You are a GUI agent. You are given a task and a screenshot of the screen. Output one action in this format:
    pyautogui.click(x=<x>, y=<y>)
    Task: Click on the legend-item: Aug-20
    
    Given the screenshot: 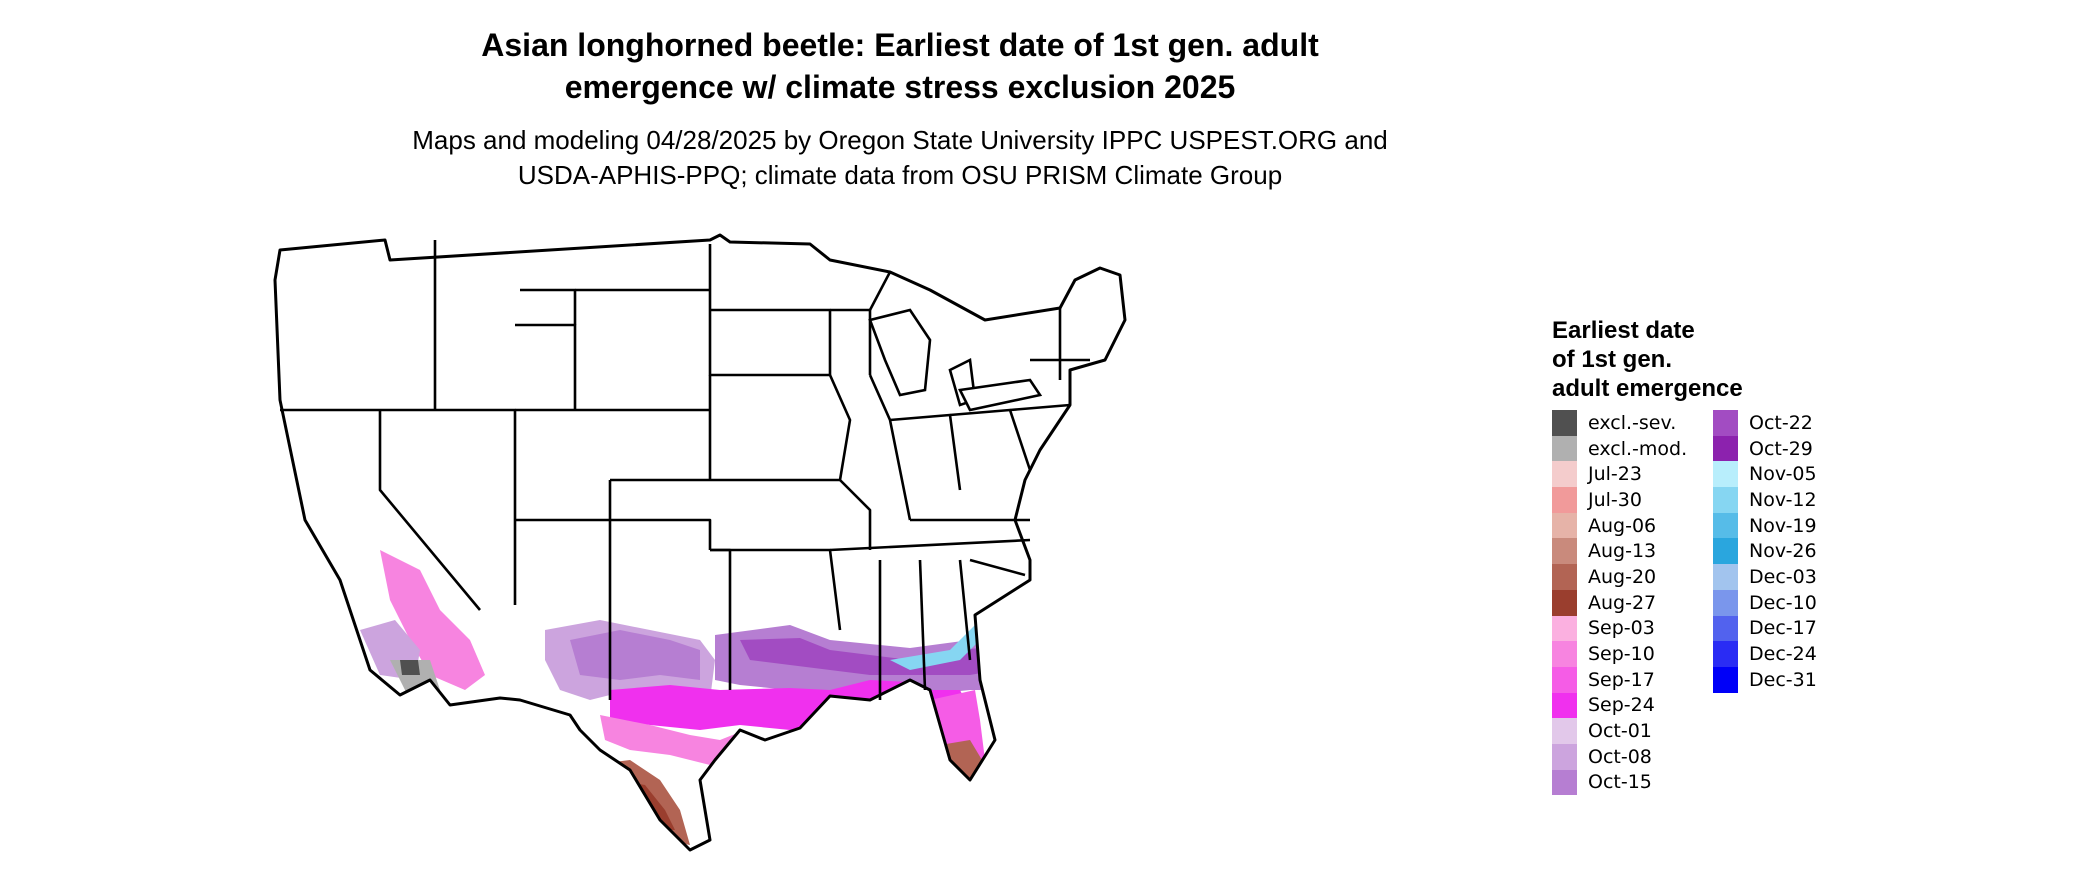 What is the action you would take?
    pyautogui.click(x=1619, y=577)
    